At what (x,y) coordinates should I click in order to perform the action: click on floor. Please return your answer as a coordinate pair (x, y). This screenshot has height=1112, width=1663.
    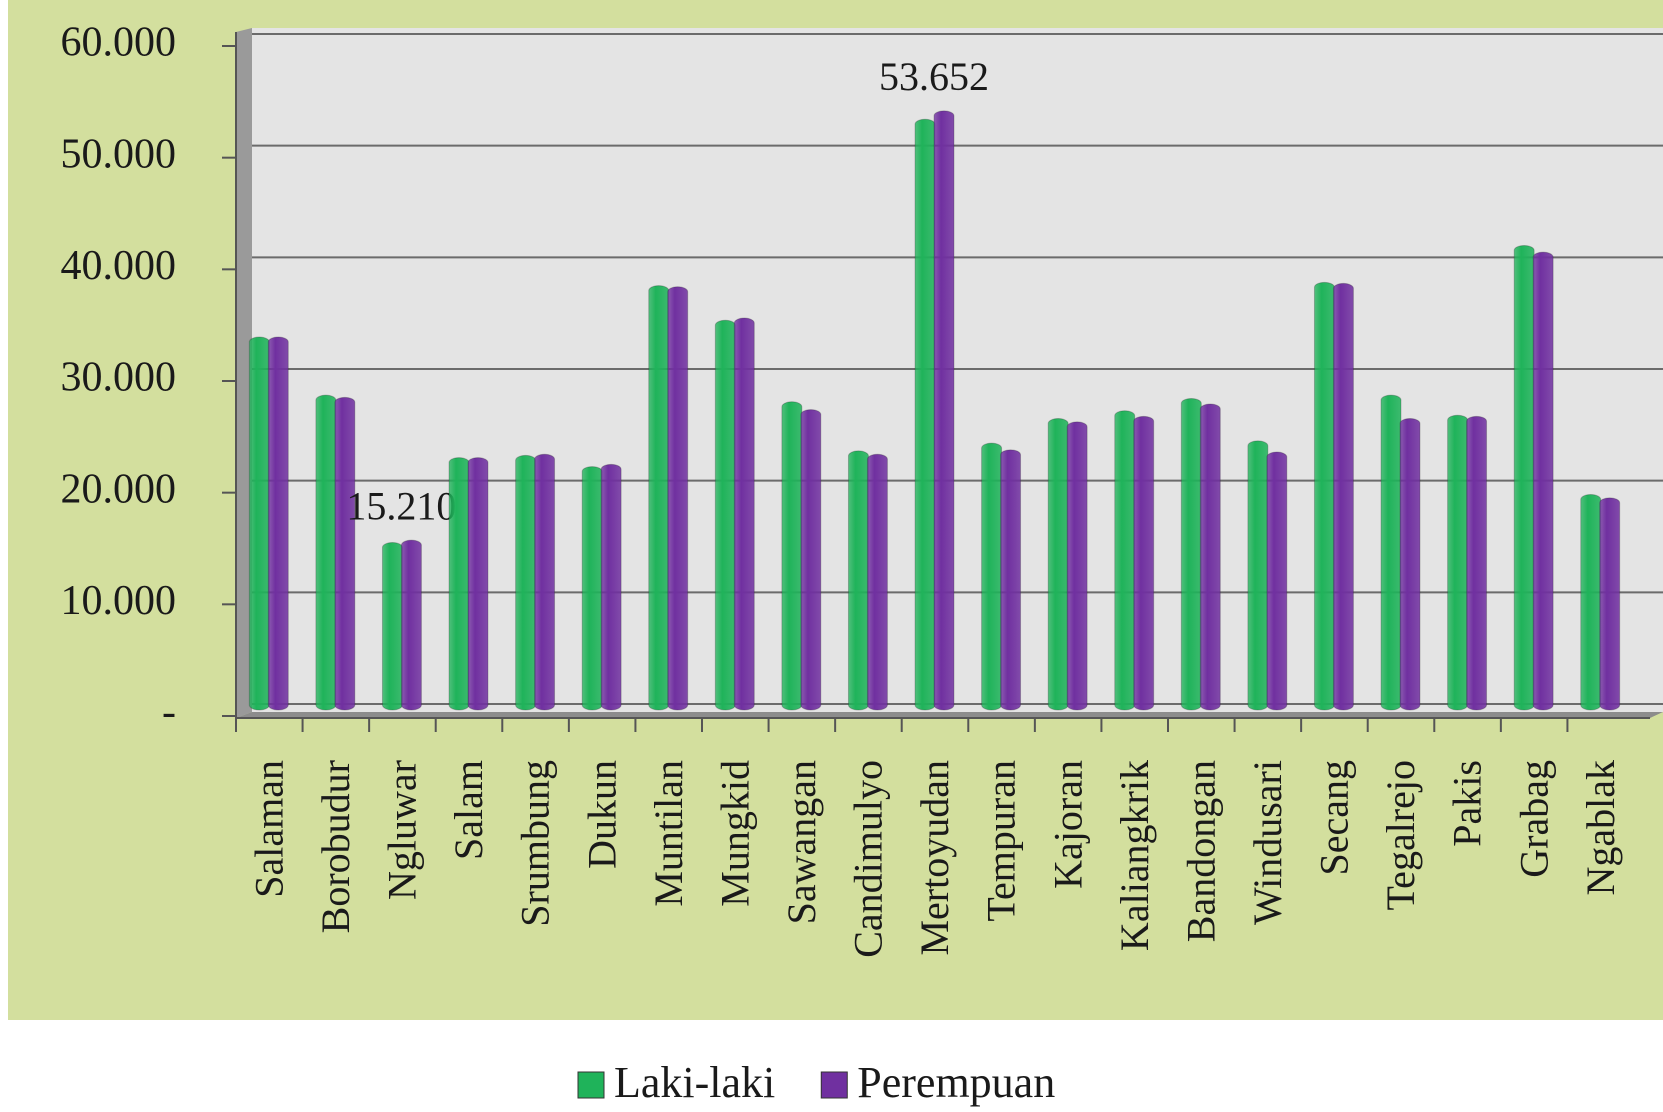
    Looking at the image, I should click on (949, 715).